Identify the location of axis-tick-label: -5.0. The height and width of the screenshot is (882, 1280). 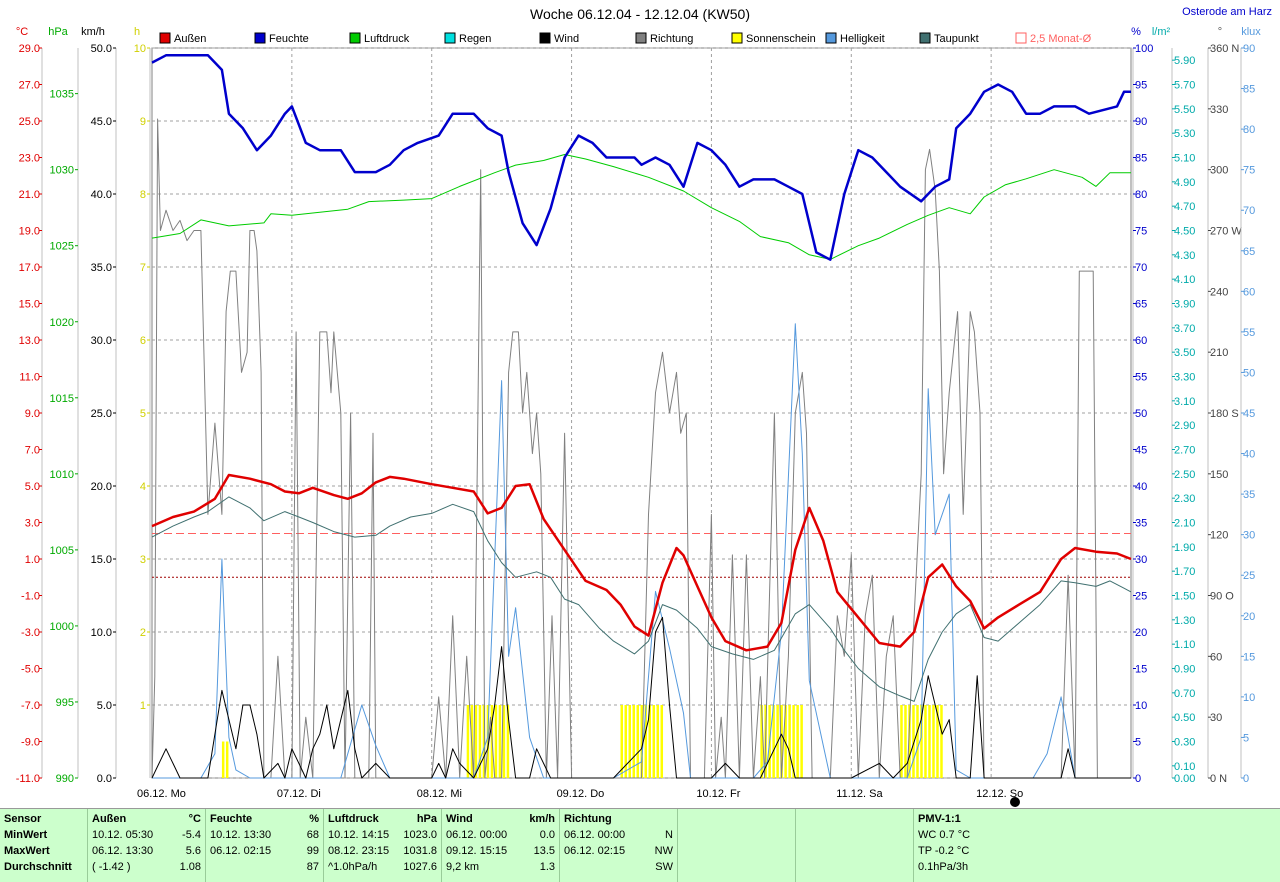
(30, 670).